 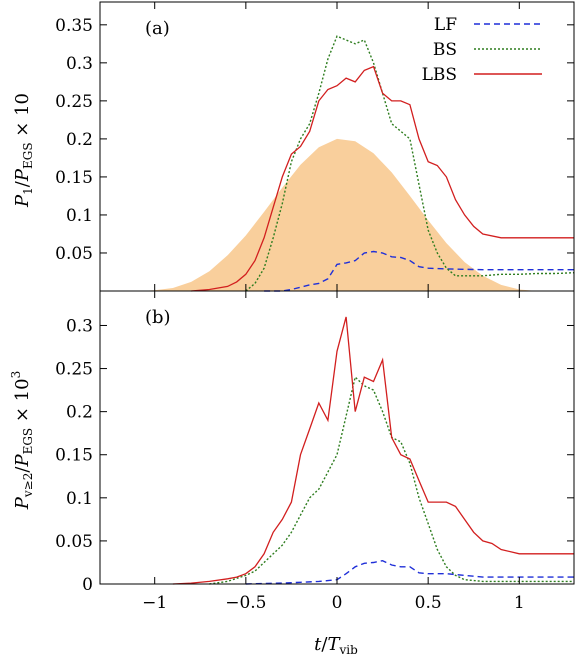 What do you see at coordinates (337, 603) in the screenshot?
I see `x-tick-label: 0` at bounding box center [337, 603].